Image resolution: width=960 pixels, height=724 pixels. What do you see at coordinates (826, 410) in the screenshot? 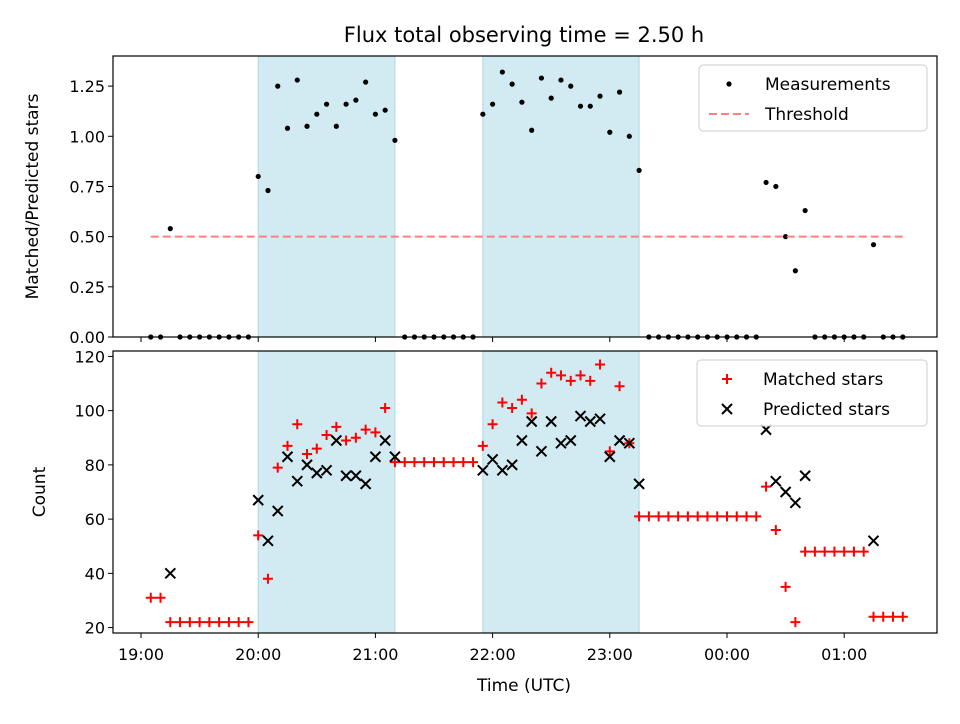
I see `bottom-legend-label: Predicted stars` at bounding box center [826, 410].